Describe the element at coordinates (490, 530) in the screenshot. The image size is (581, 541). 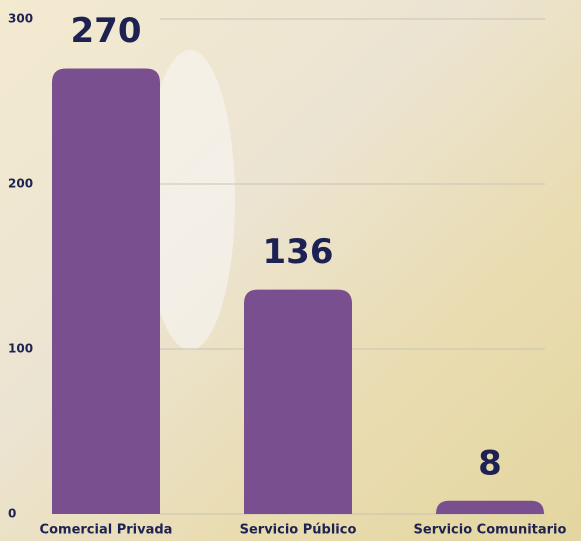
I see `x-tick-label: Servicio Comunitario` at that location.